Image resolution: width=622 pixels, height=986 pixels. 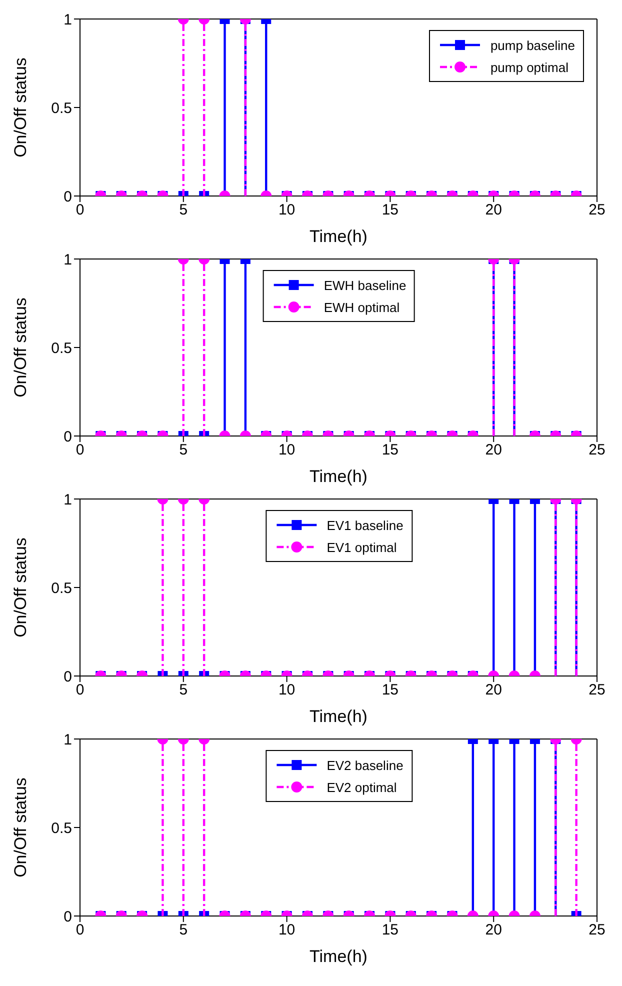 What do you see at coordinates (361, 547) in the screenshot?
I see `legend-label: EV1 optimal` at bounding box center [361, 547].